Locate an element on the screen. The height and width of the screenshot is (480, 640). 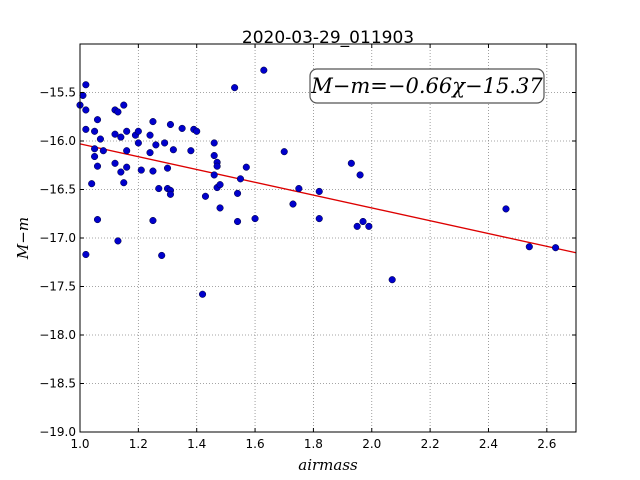
x-tick-label: 1.8 is located at coordinates (313, 444).